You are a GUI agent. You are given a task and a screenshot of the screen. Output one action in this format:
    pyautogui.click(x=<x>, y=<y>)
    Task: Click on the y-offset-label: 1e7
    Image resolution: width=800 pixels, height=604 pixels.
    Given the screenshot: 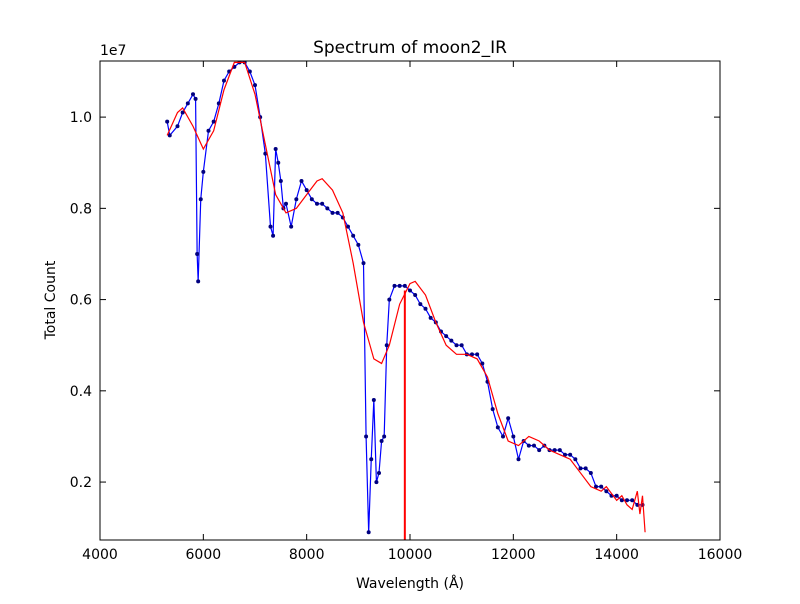 What is the action you would take?
    pyautogui.click(x=113, y=51)
    